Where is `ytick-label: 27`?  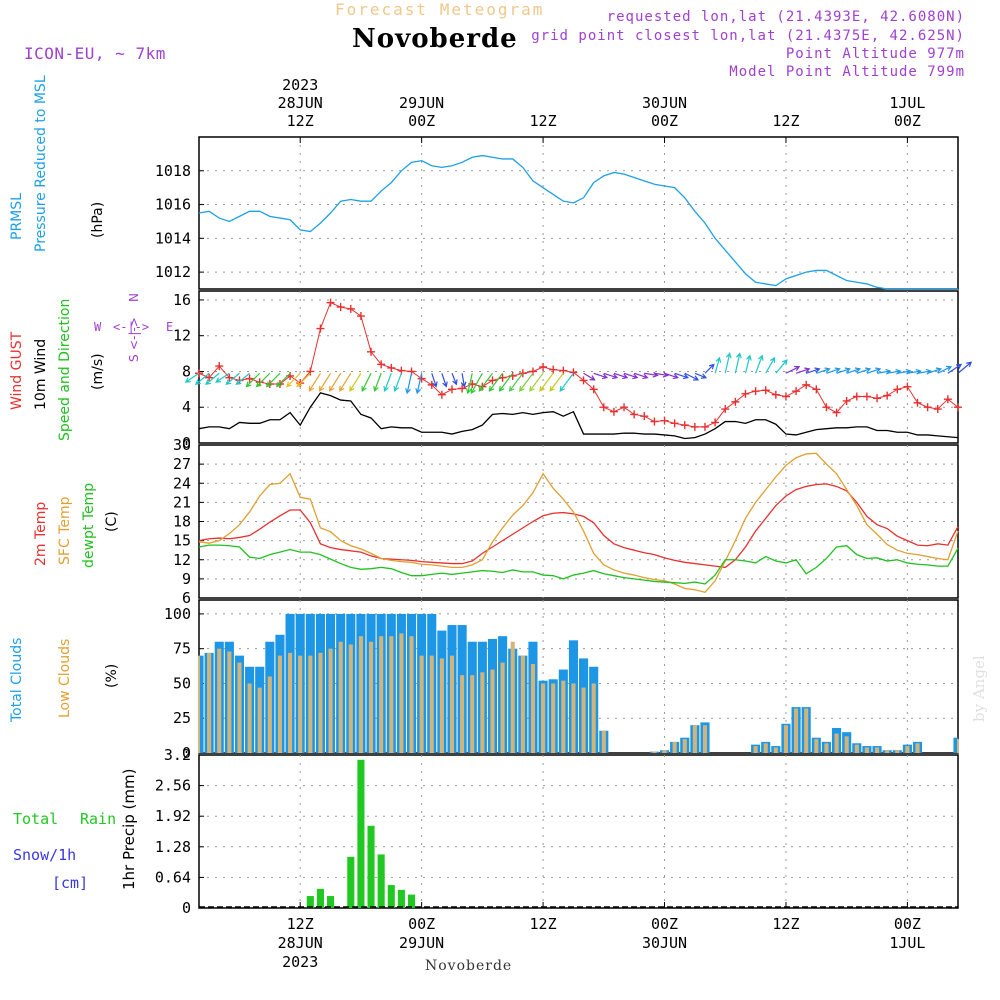
ytick-label: 27 is located at coordinates (182, 464).